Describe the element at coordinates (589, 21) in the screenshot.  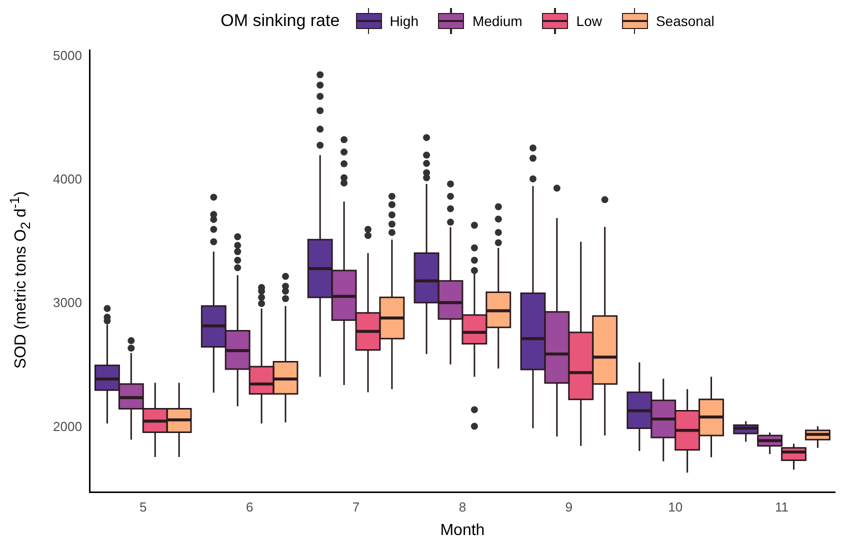
I see `legend-label: Low` at that location.